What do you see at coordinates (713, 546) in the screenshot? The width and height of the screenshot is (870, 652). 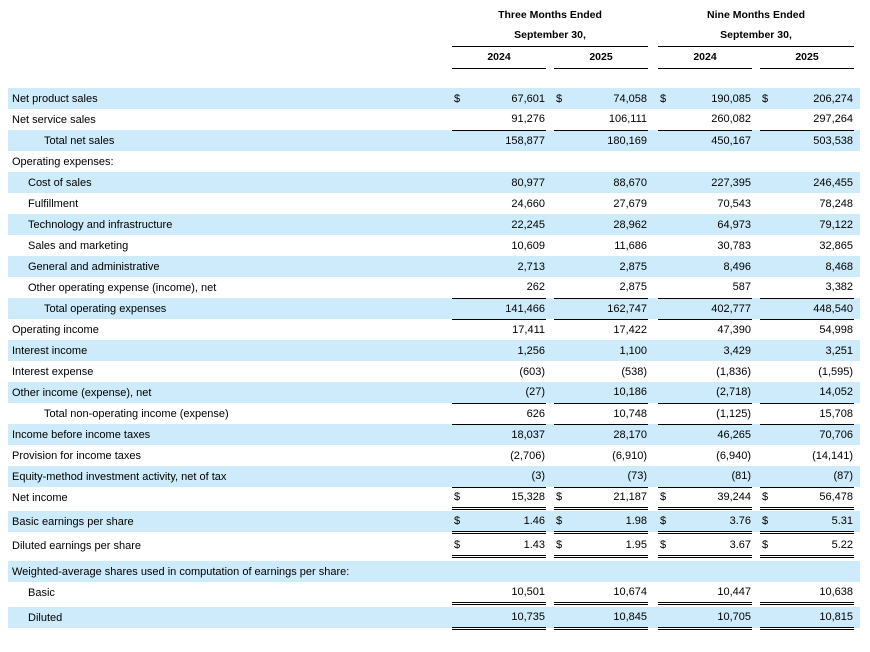 I see `value-cell: 3.67` at bounding box center [713, 546].